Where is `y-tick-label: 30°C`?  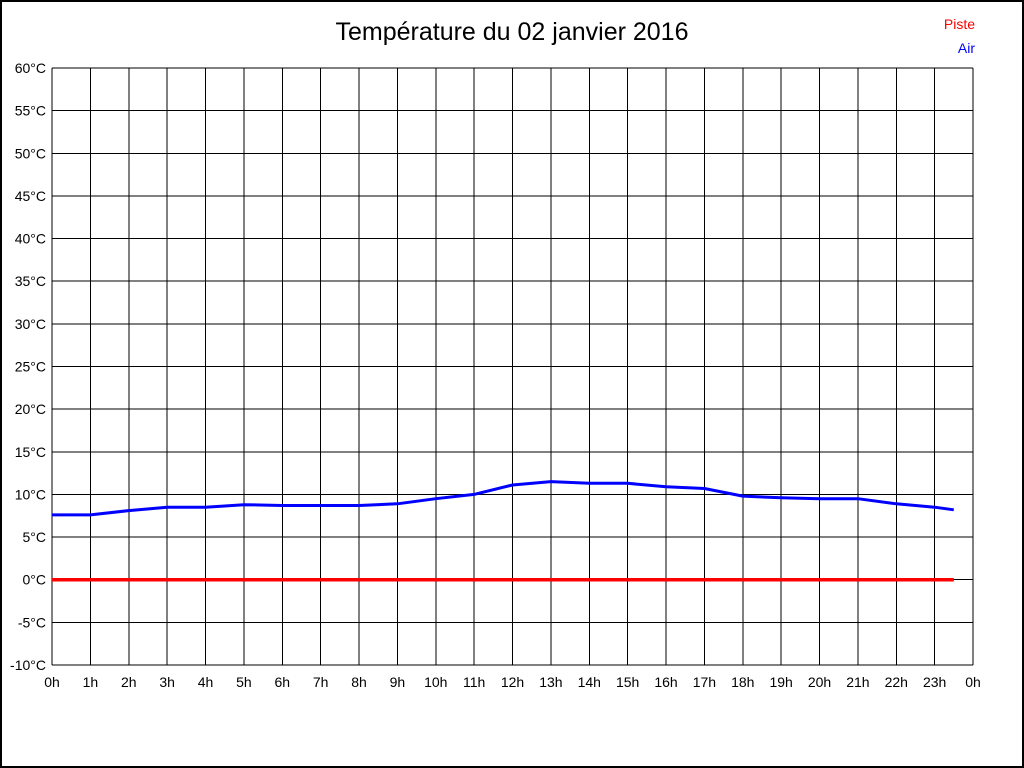 y-tick-label: 30°C is located at coordinates (30, 324).